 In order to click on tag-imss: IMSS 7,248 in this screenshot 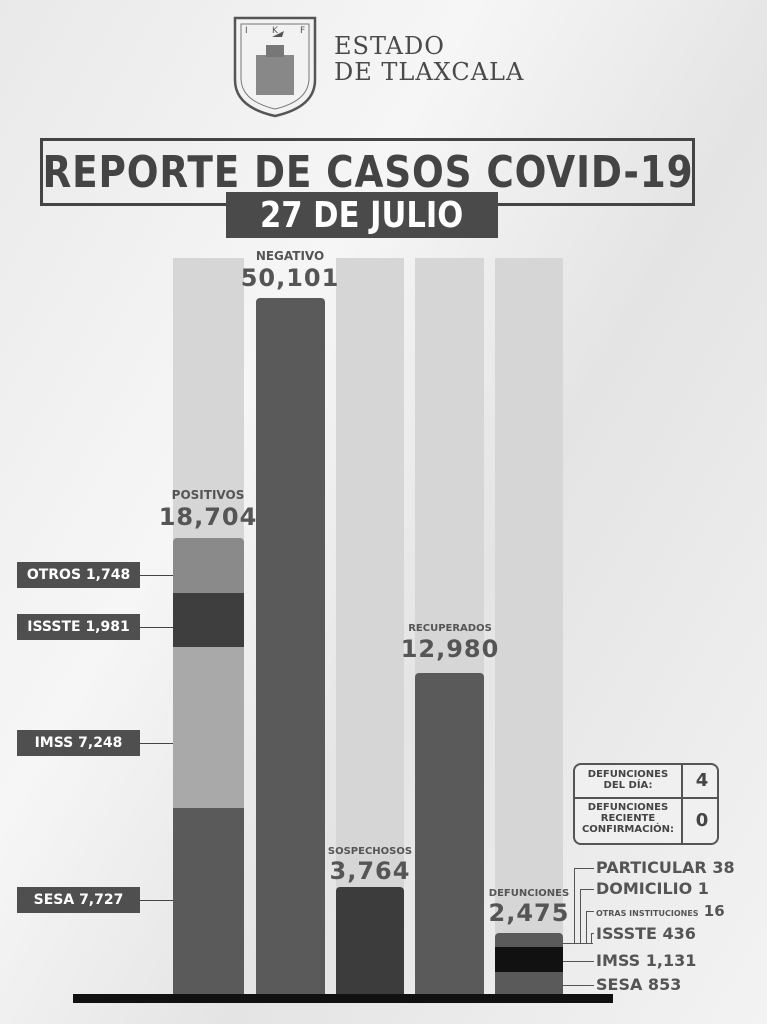, I will do `click(78, 743)`.